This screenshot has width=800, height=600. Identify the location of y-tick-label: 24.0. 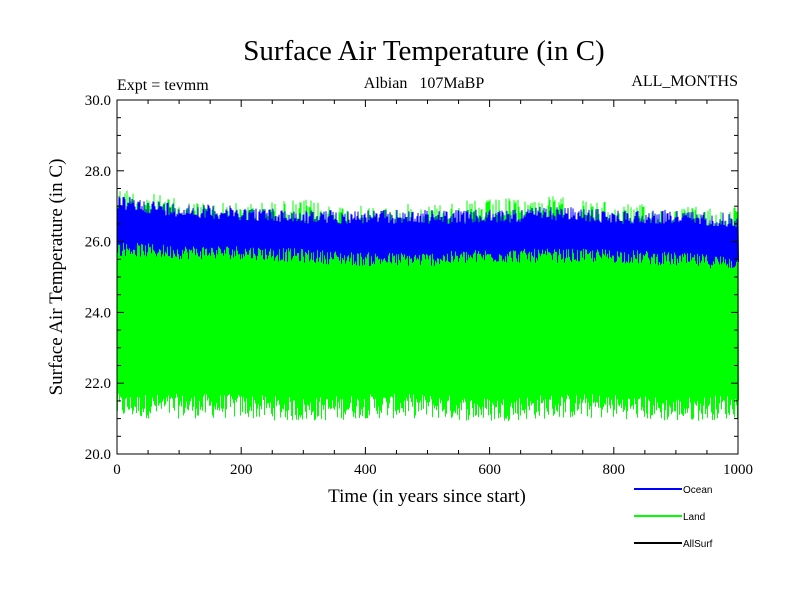
(98, 313).